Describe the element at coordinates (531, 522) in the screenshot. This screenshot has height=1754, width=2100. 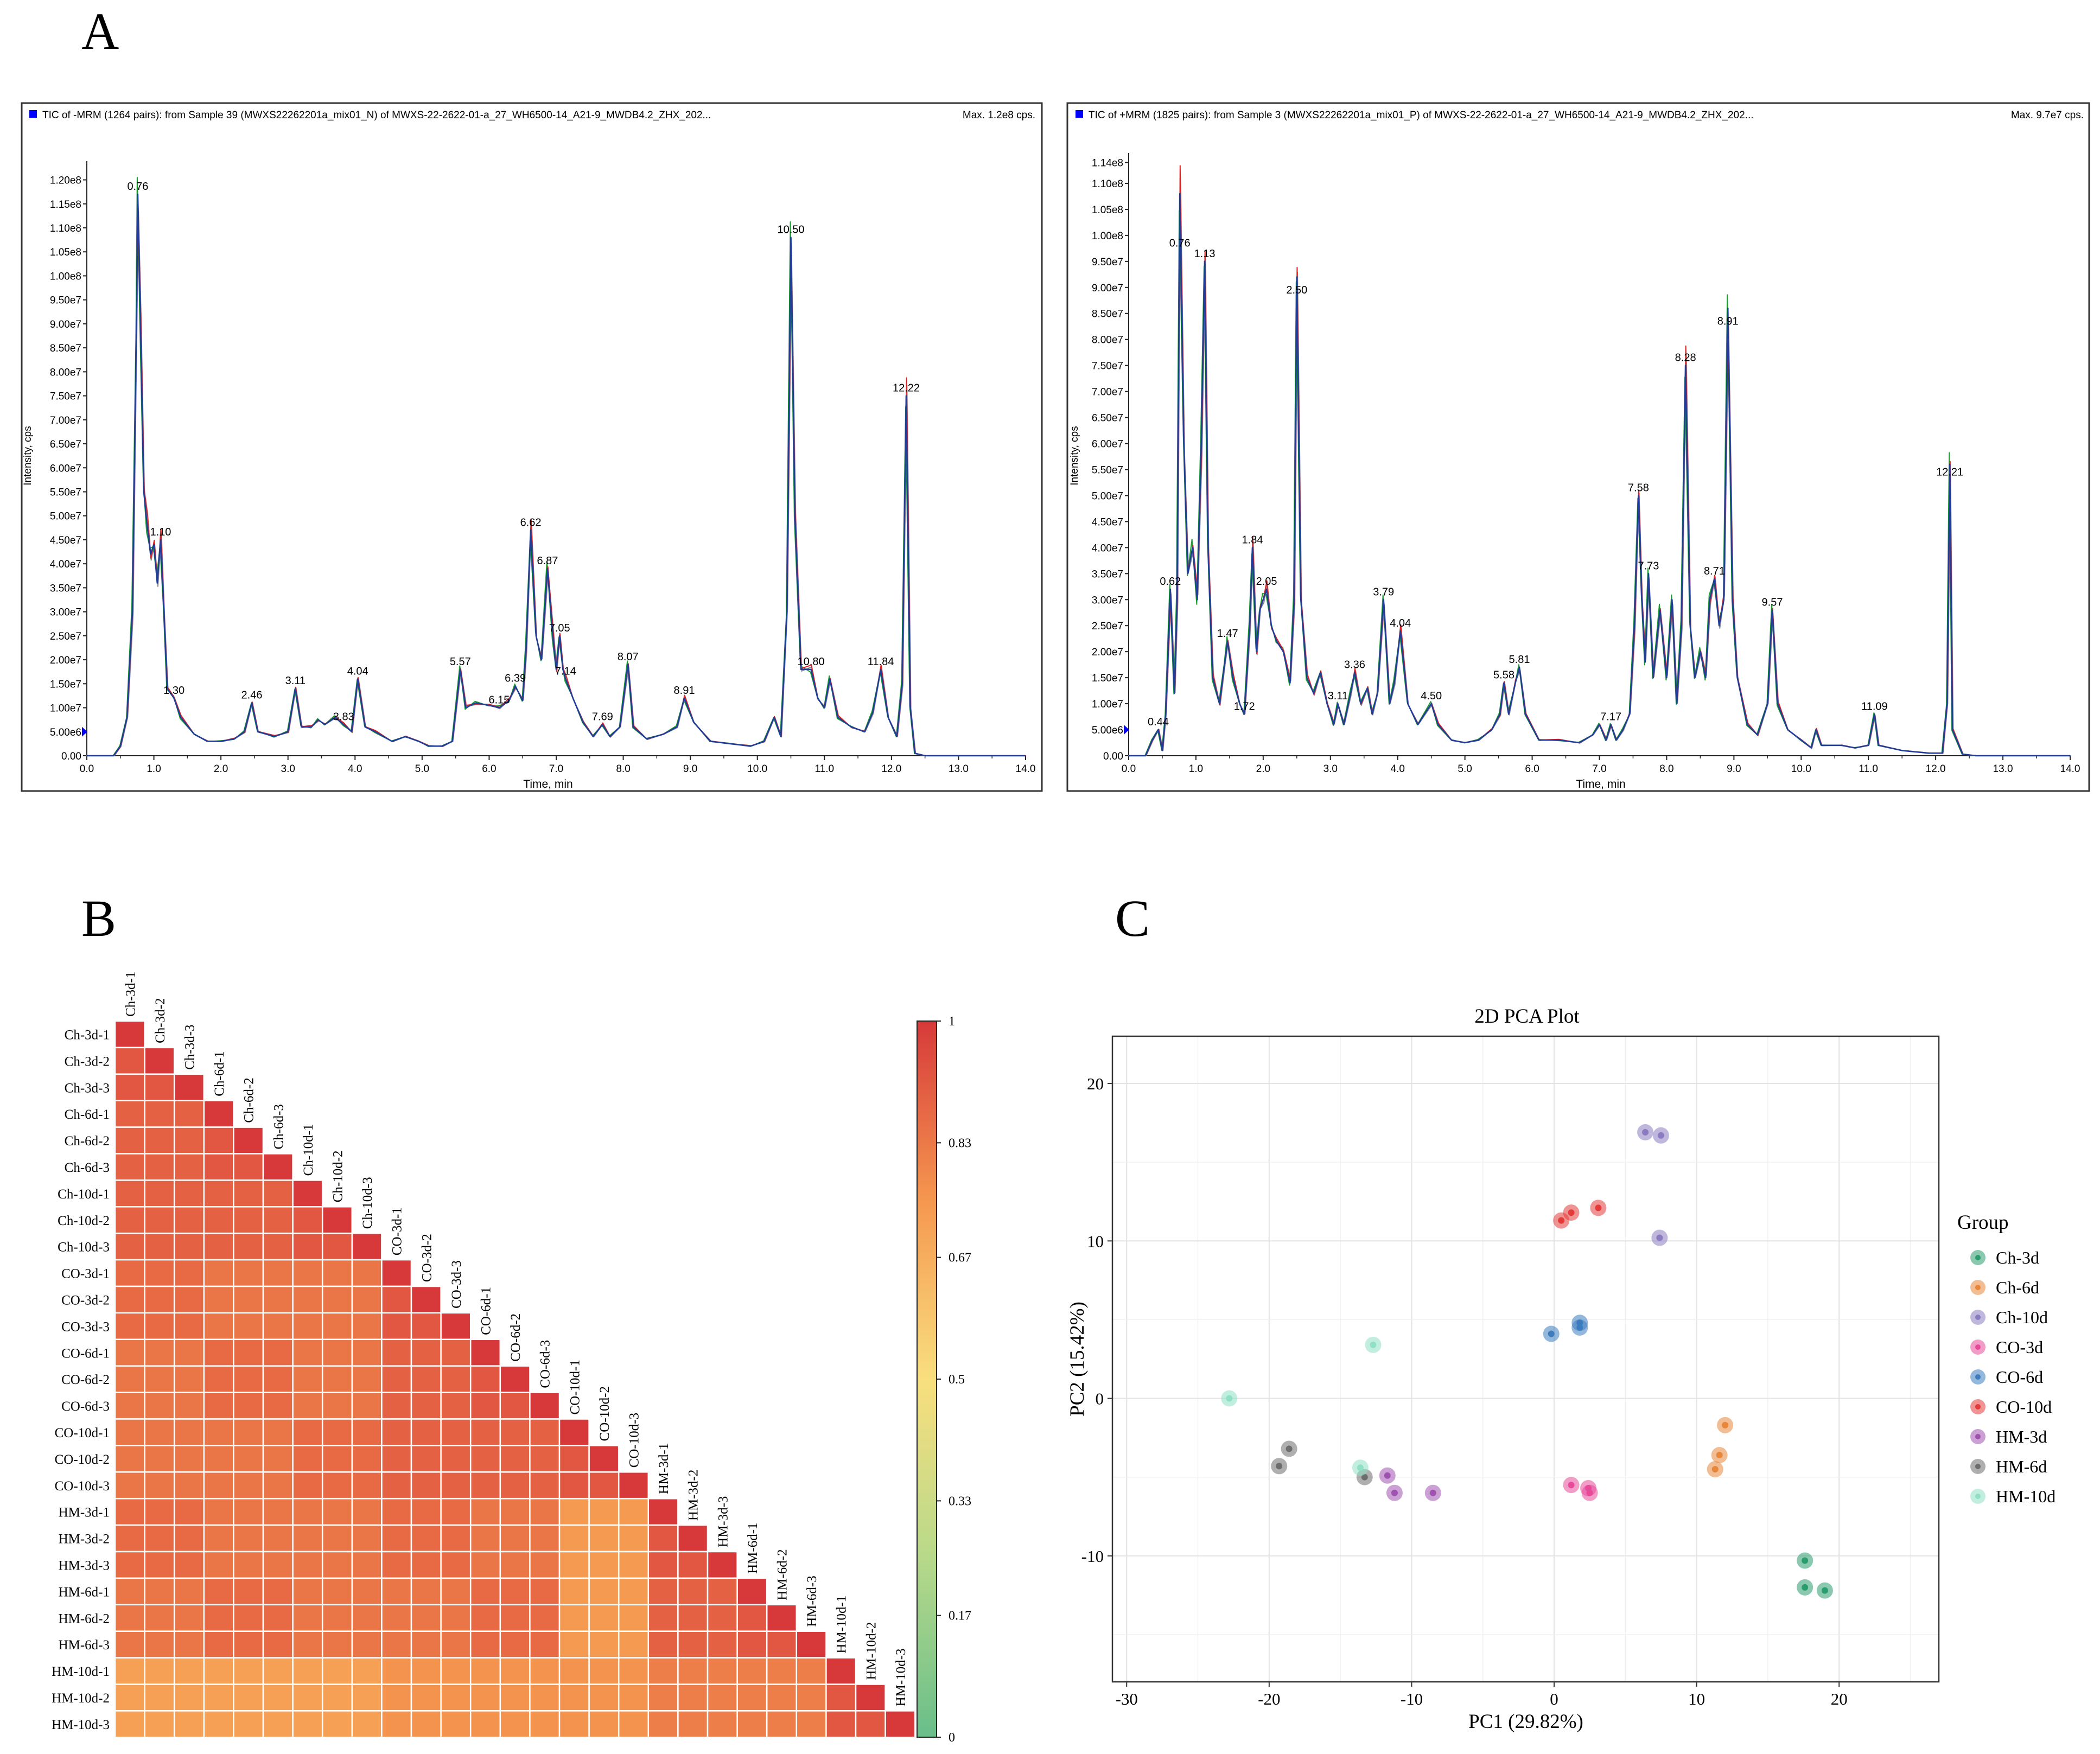
I see `peak-label: 6.62` at that location.